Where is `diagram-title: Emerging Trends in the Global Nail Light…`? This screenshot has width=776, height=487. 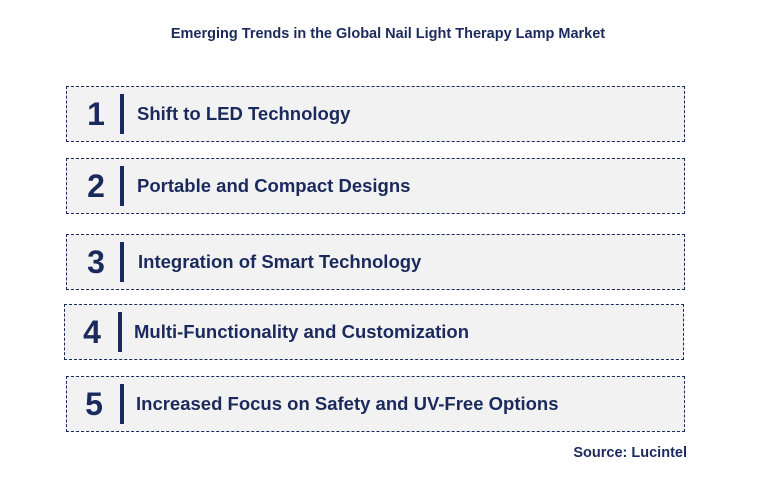
diagram-title: Emerging Trends in the Global Nail Light… is located at coordinates (388, 34).